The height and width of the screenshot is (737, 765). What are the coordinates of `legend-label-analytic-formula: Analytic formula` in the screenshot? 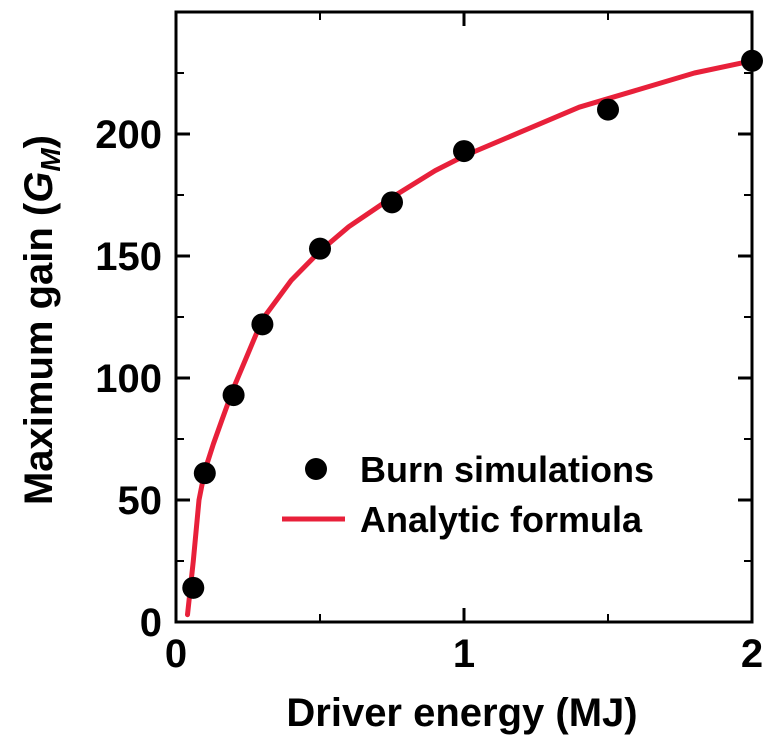 It's located at (501, 519).